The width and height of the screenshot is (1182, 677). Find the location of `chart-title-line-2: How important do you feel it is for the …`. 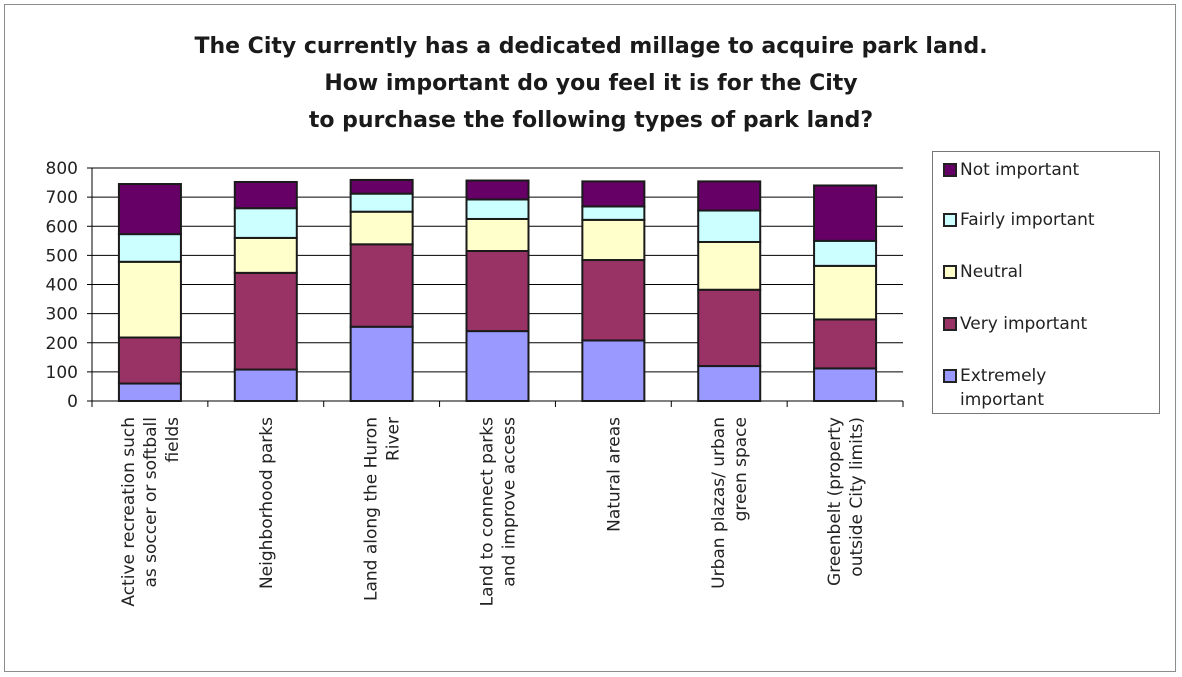

chart-title-line-2: How important do you feel it is for the … is located at coordinates (591, 83).